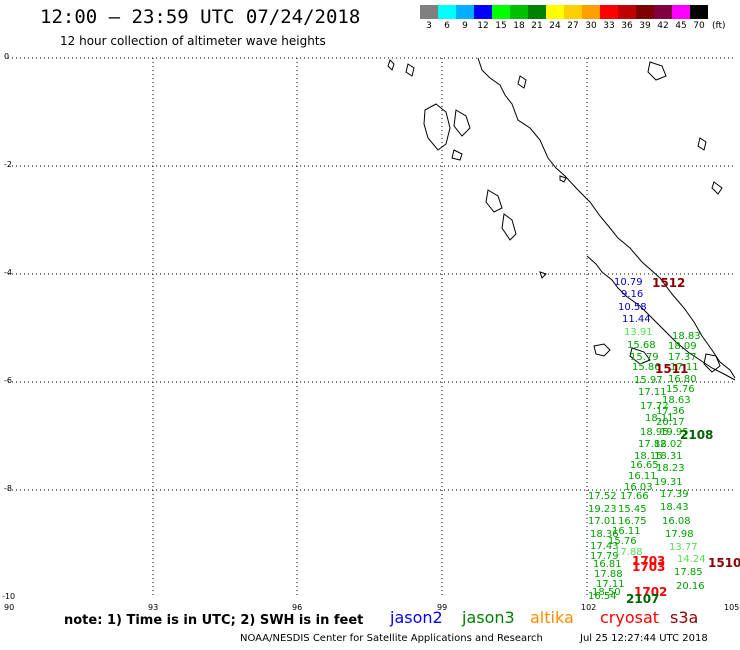 This screenshot has width=740, height=650. What do you see at coordinates (589, 607) in the screenshot?
I see `lon-label: 102` at bounding box center [589, 607].